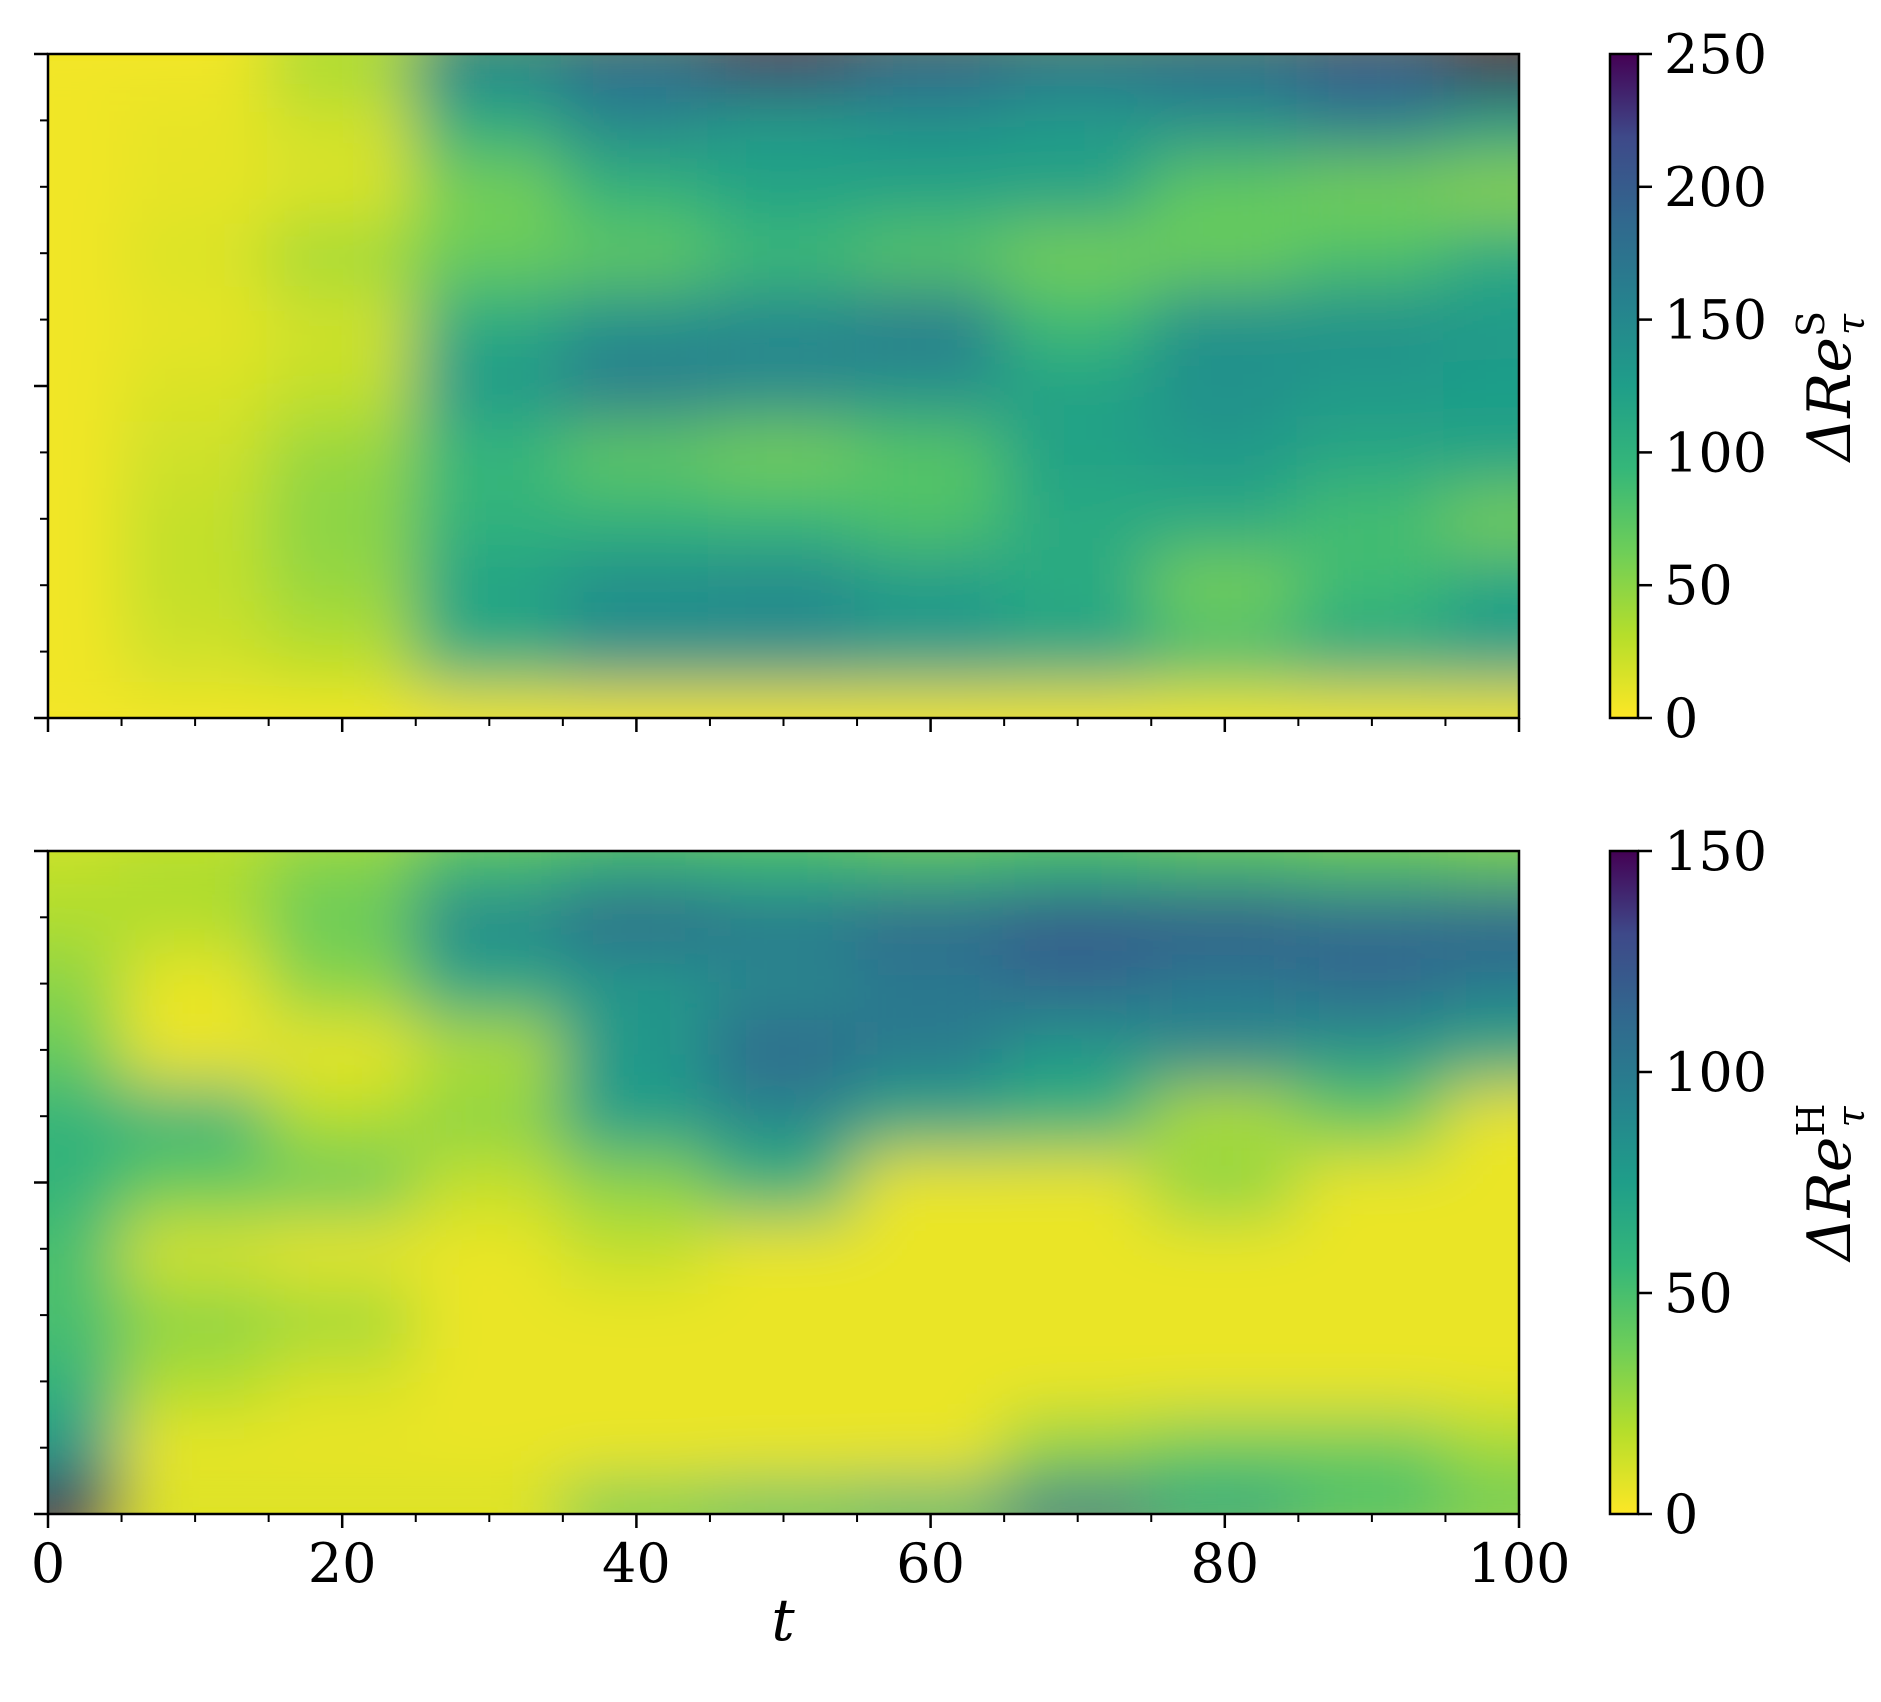  Describe the element at coordinates (1715, 851) in the screenshot. I see `colorbar-tick-label: 150` at that location.